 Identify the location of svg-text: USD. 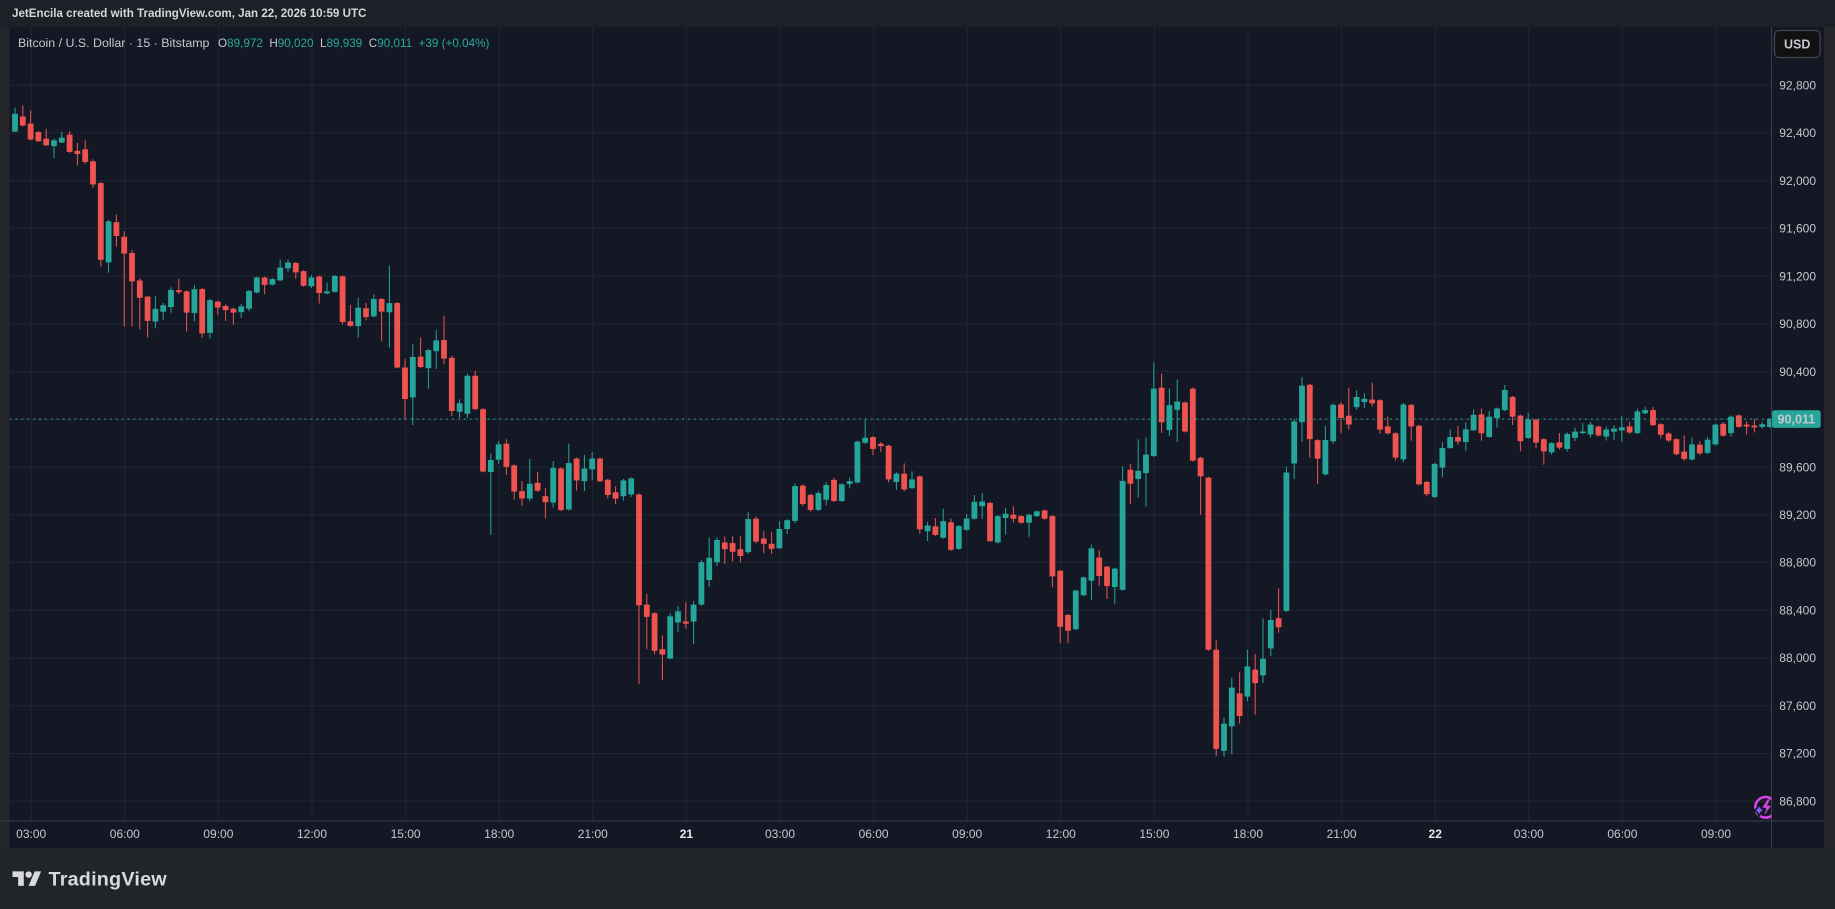
(1797, 45).